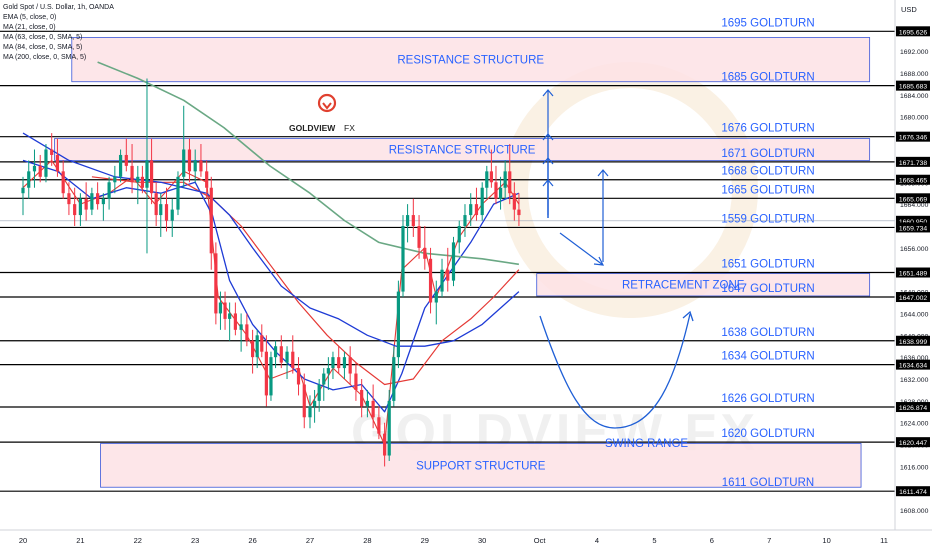 This screenshot has height=550, width=932. Describe the element at coordinates (767, 289) in the screenshot. I see `level-label: 1647 GOLDTURN` at that location.